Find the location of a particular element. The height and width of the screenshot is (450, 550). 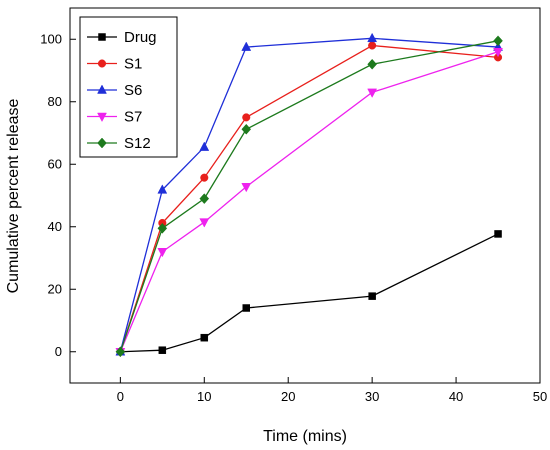

legend: Drug S1 S6 S7 S12 is located at coordinates (128, 87).